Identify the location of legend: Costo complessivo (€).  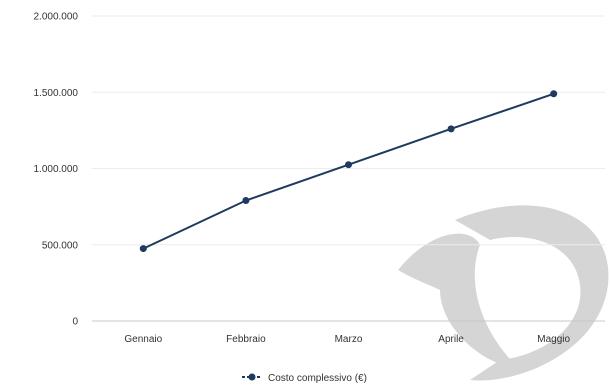
(304, 378).